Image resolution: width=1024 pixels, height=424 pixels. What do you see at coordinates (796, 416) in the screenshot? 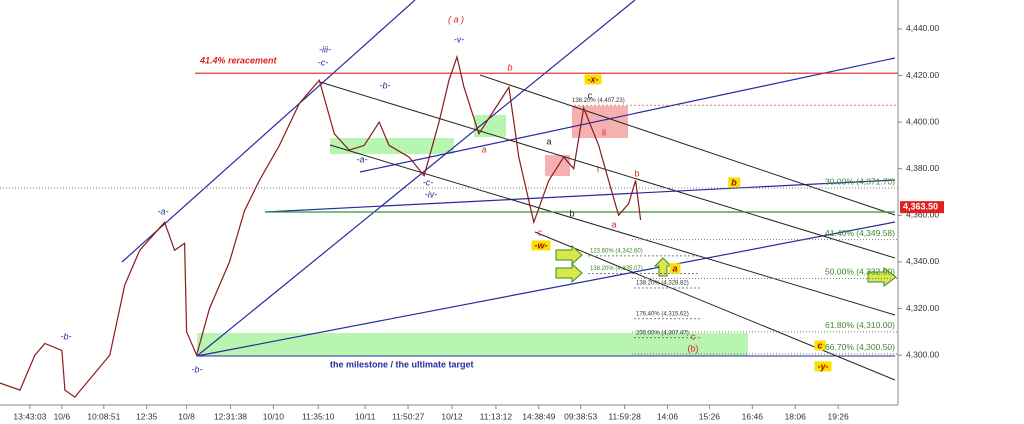
I see `x-tick-label: 18:06` at bounding box center [796, 416].